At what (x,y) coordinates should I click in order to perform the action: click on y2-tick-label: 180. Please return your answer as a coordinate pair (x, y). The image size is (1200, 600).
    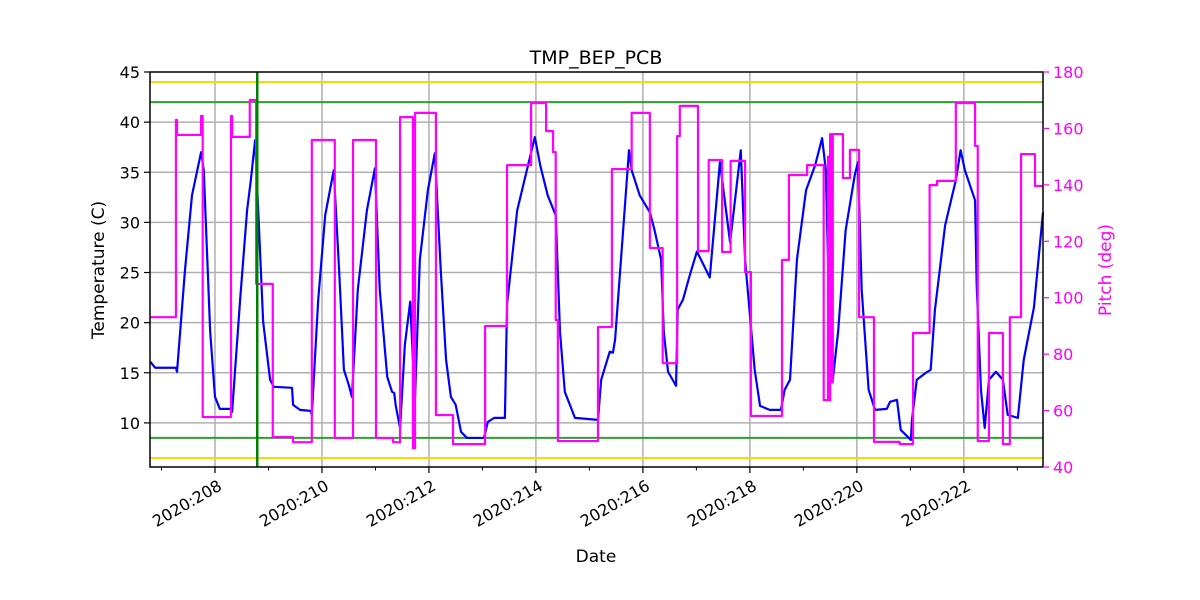
    Looking at the image, I should click on (1068, 72).